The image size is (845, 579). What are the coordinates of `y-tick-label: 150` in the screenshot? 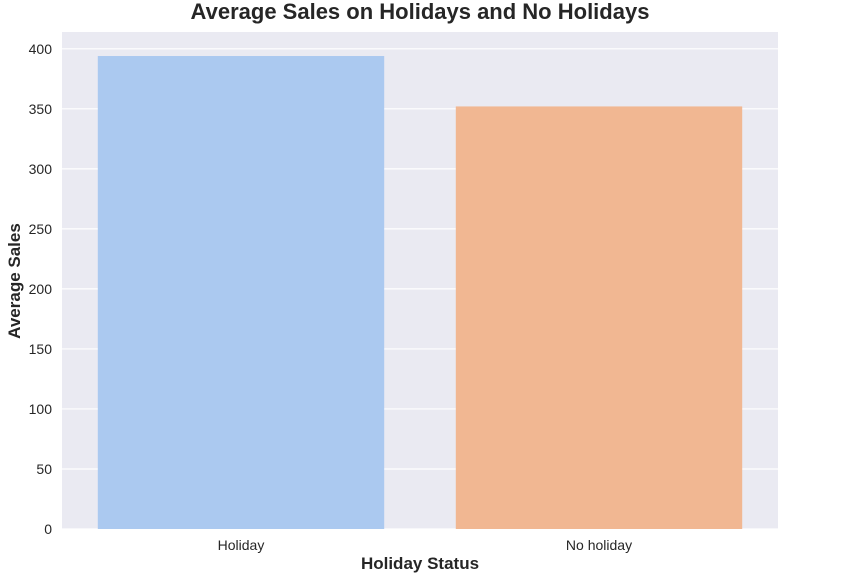 It's located at (41, 349).